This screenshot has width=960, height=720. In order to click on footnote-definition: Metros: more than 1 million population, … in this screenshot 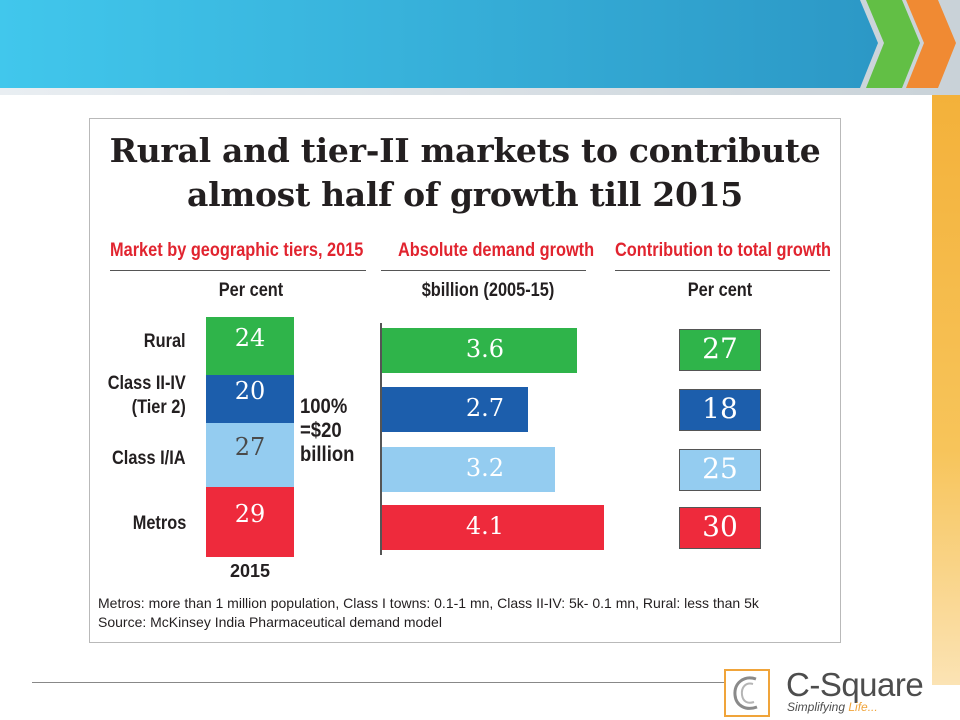, I will do `click(428, 603)`.